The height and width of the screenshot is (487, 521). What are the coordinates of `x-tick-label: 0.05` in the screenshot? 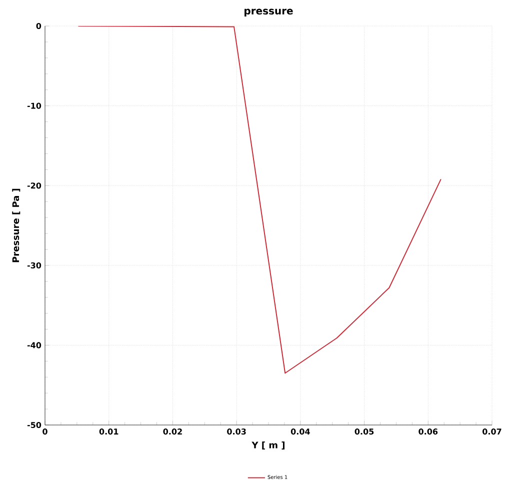 It's located at (364, 431).